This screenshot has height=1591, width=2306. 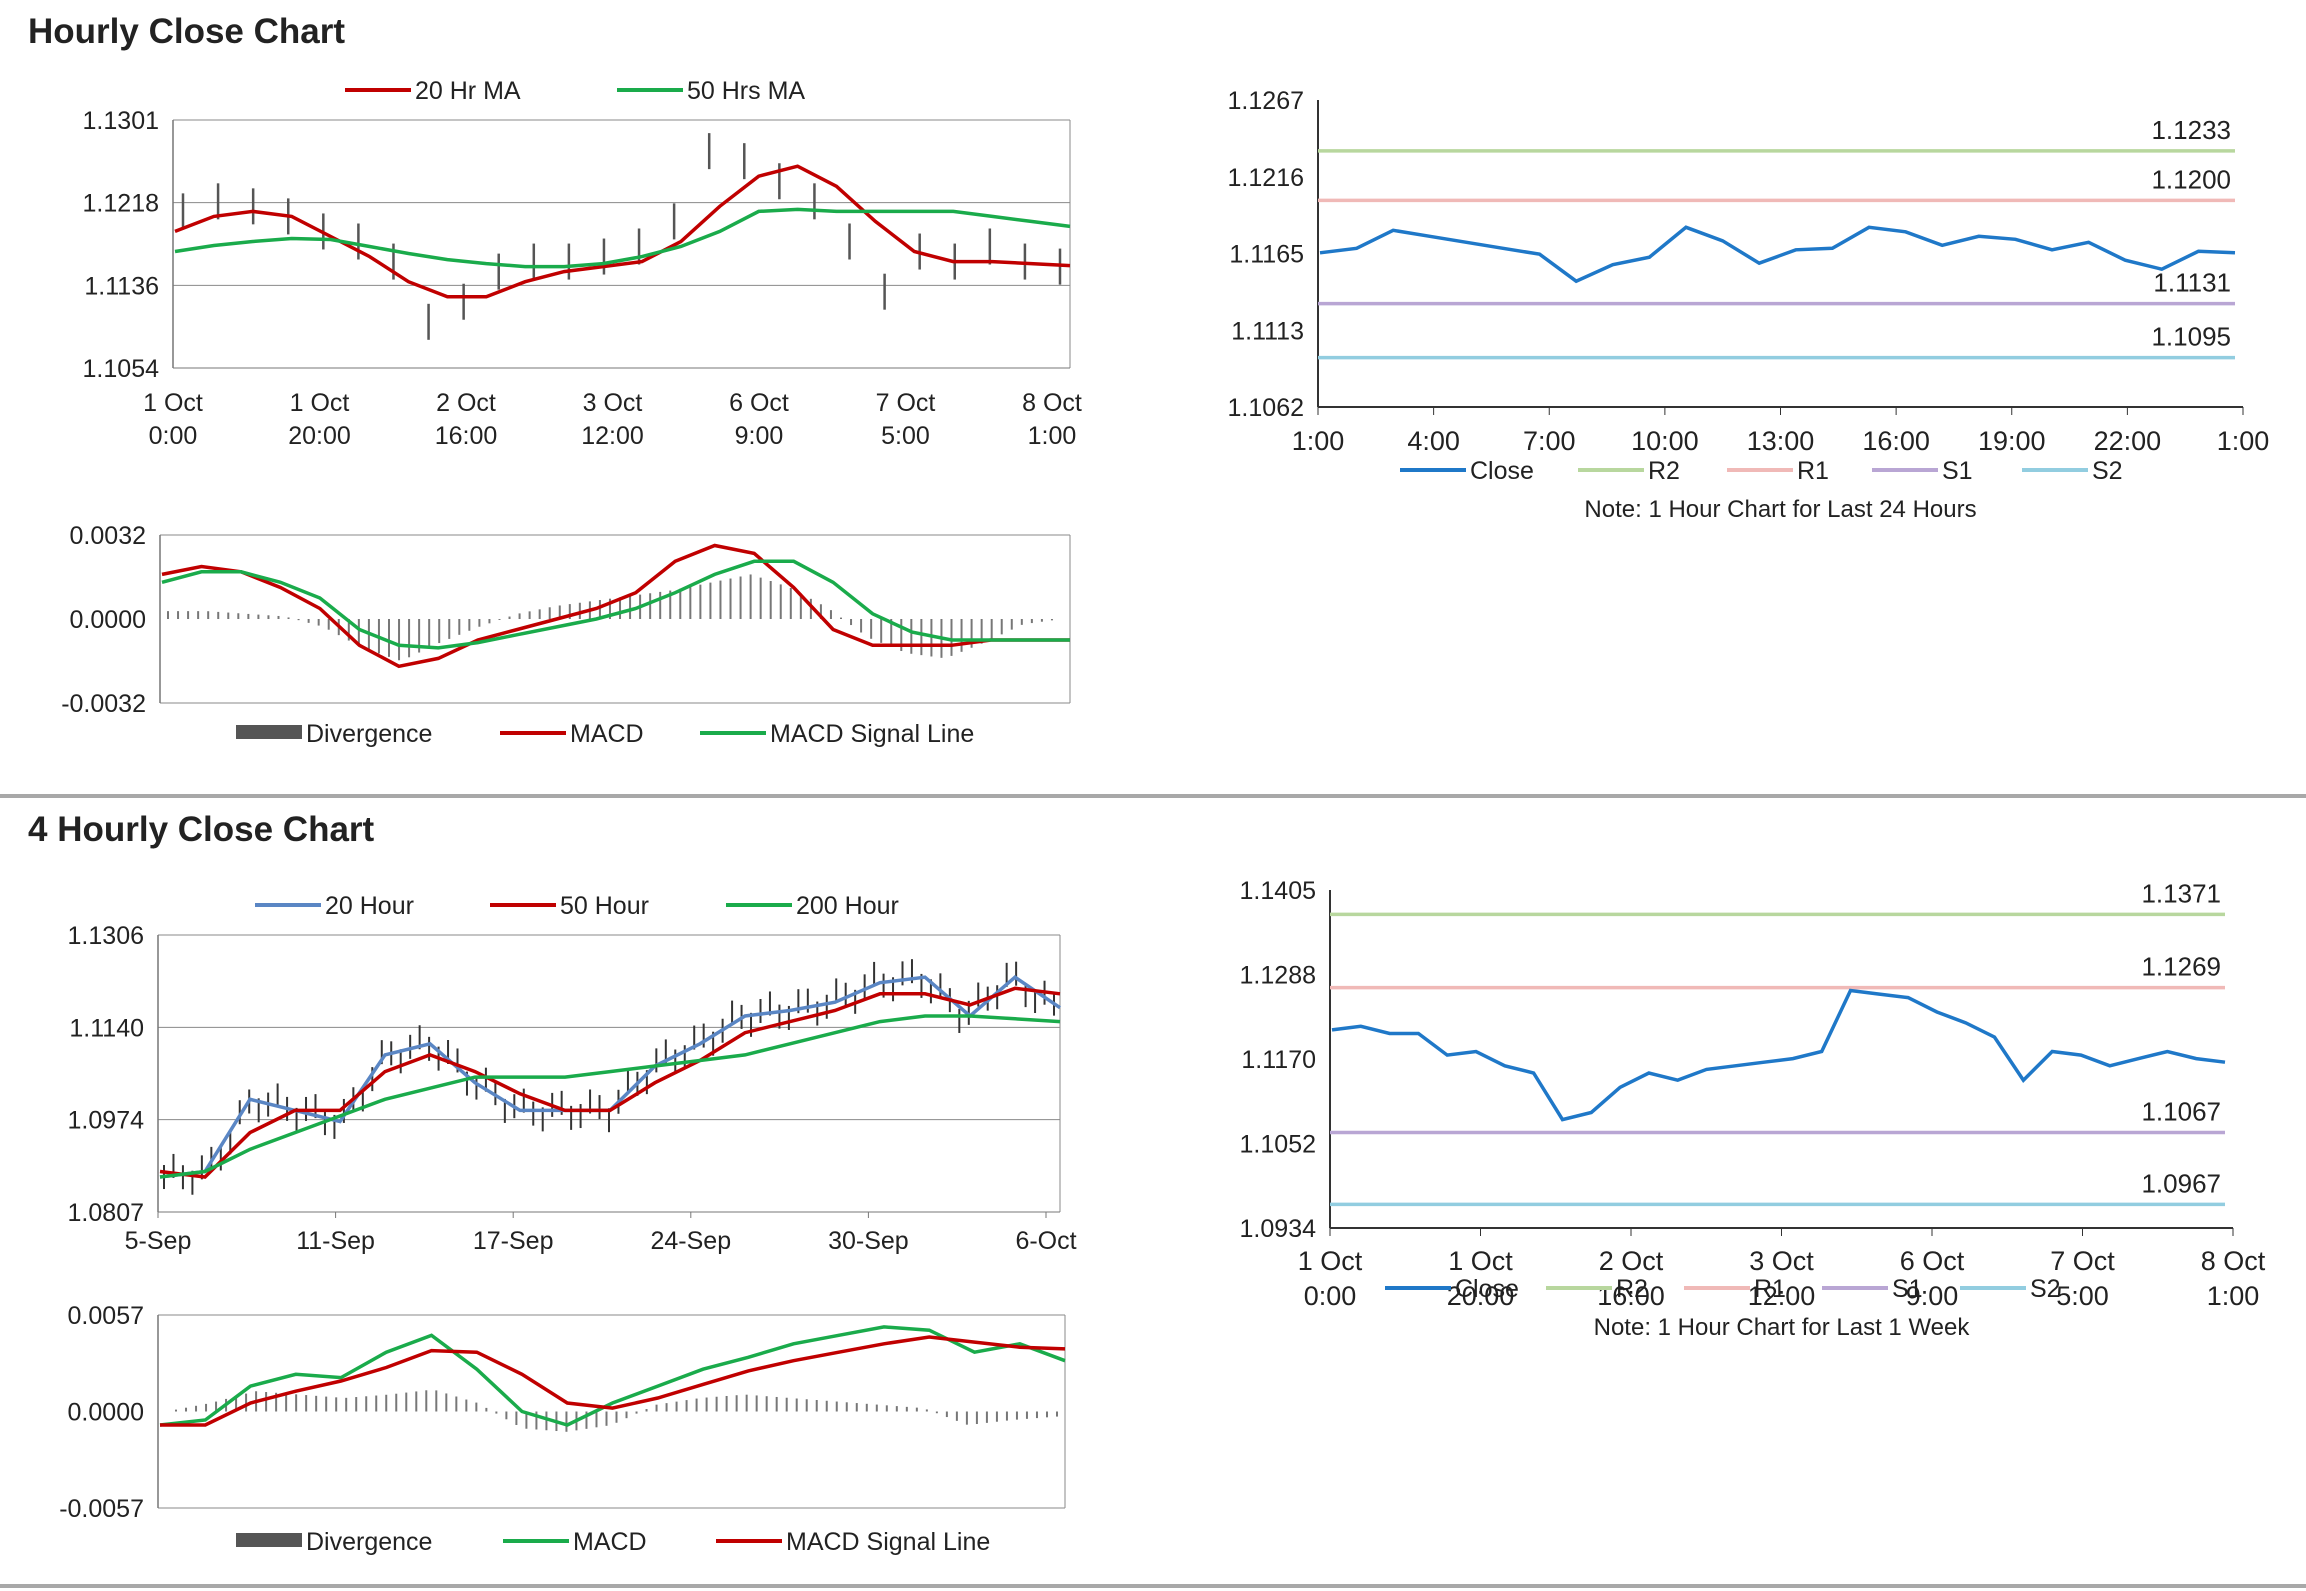 What do you see at coordinates (1664, 471) in the screenshot?
I see `legend-label: R2` at bounding box center [1664, 471].